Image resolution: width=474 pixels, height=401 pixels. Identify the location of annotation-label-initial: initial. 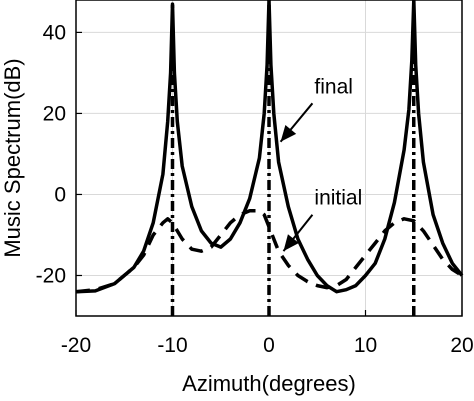
(338, 198).